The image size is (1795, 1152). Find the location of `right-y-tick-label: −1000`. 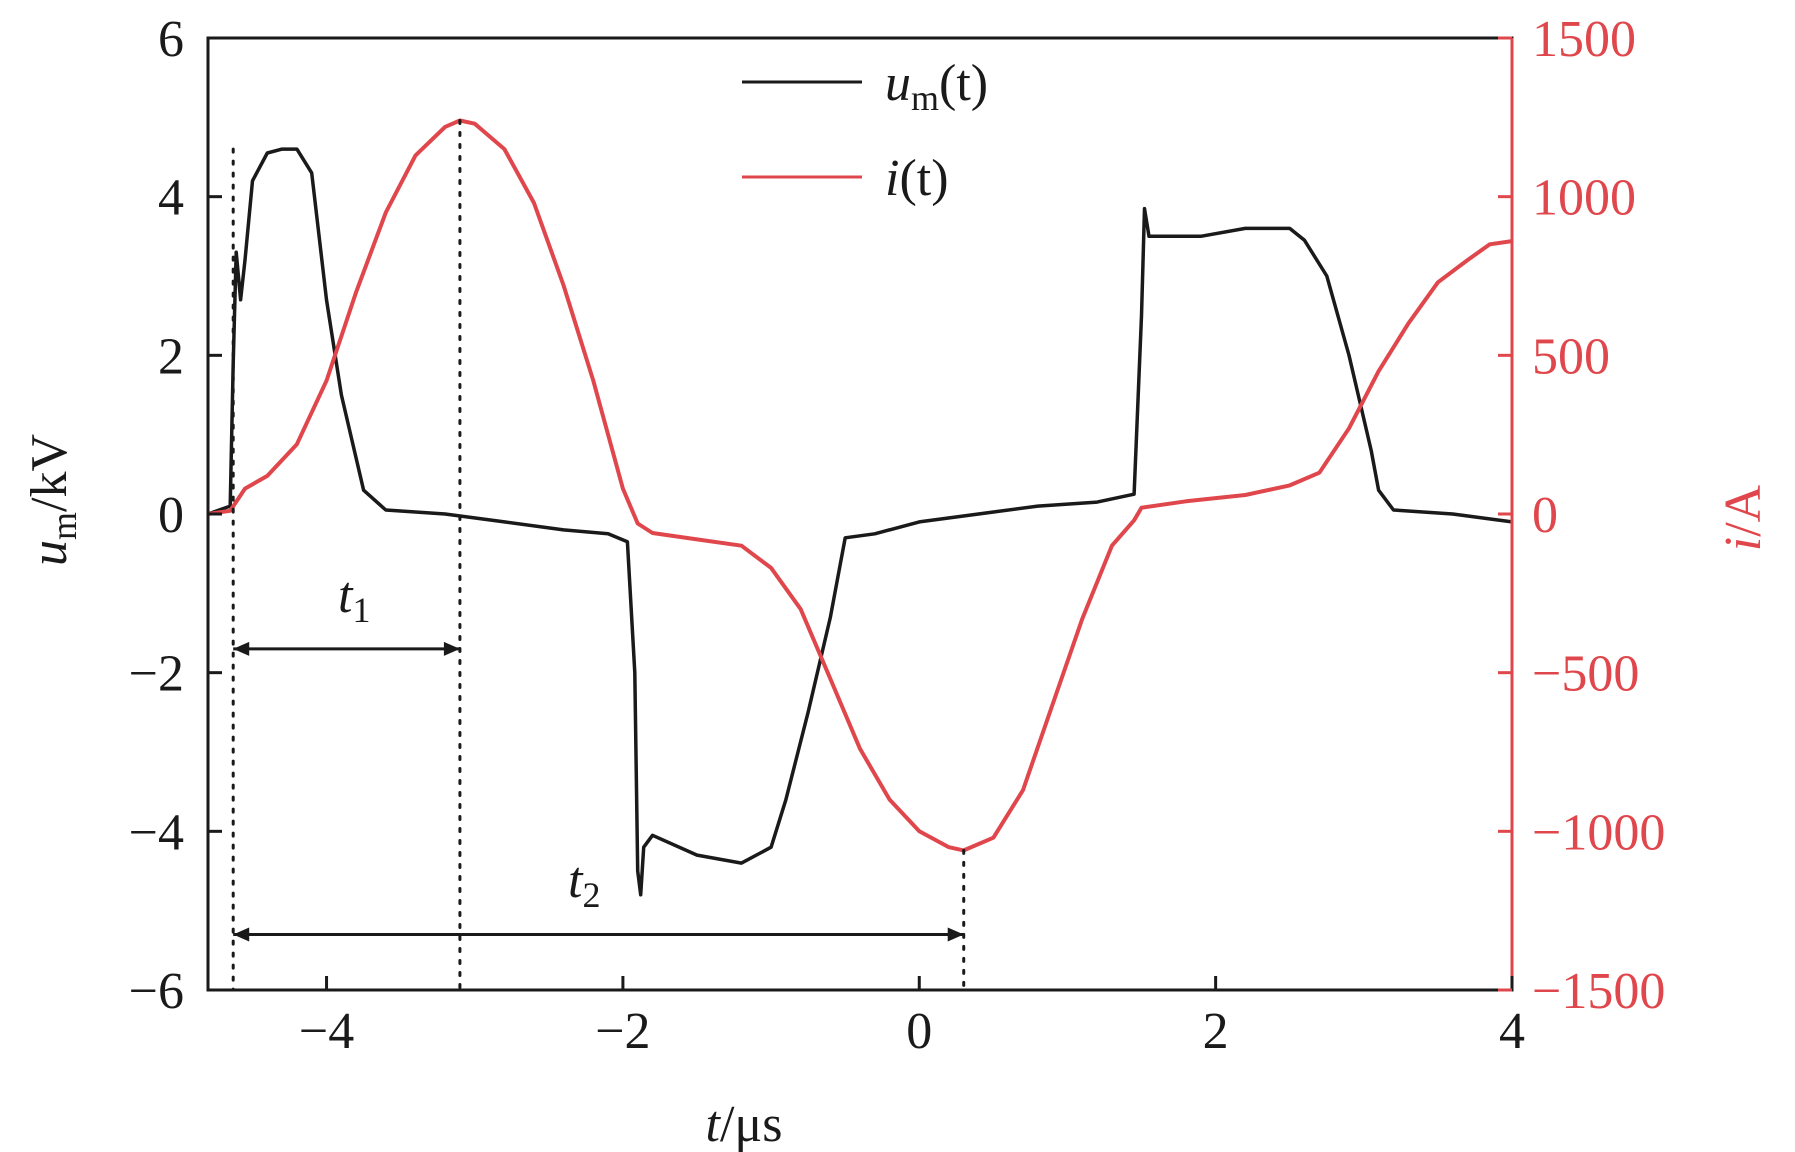

right-y-tick-label: −1000 is located at coordinates (1598, 832).